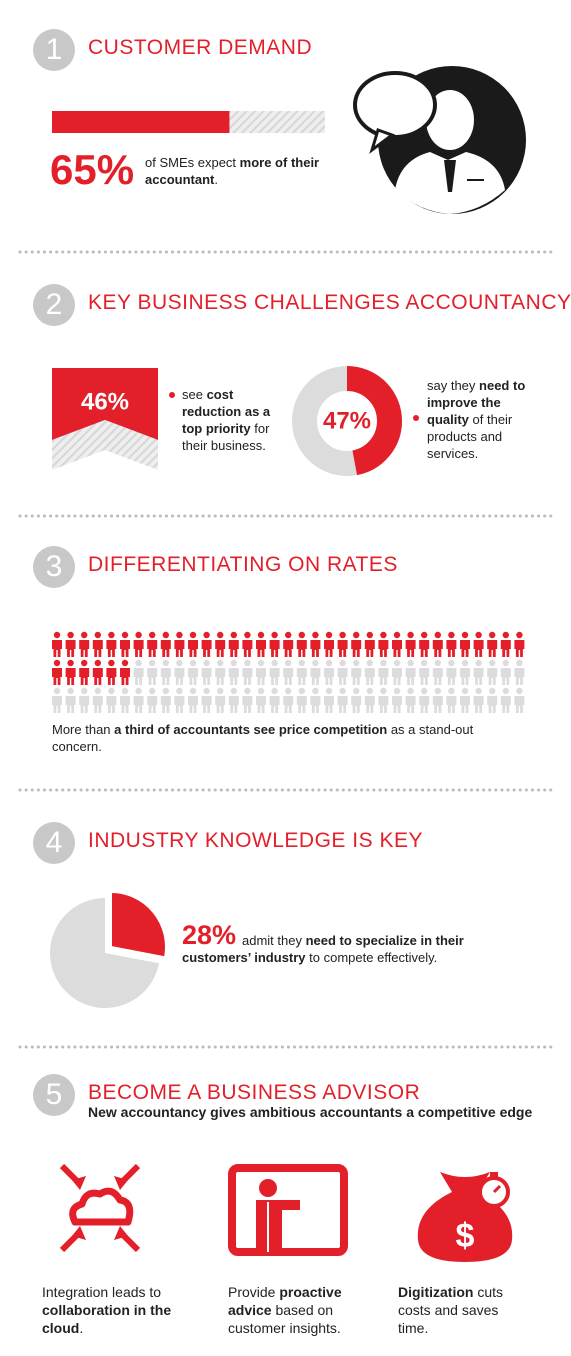 The height and width of the screenshot is (1356, 571). What do you see at coordinates (105, 401) in the screenshot?
I see `stat: 46%` at bounding box center [105, 401].